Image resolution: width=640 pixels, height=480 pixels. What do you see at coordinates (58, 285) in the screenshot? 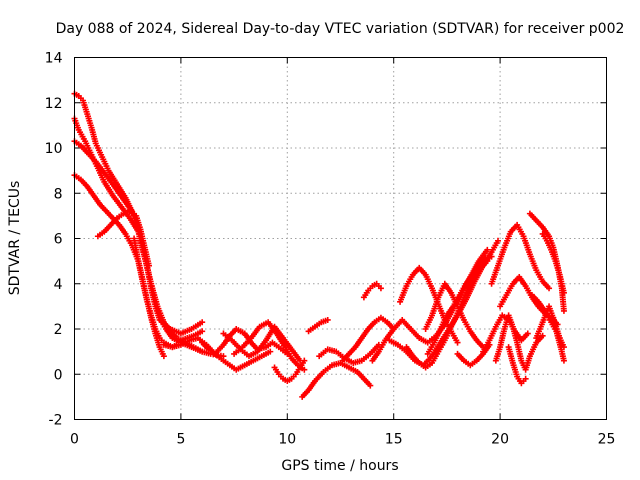
I see `y-tick-label: 4` at bounding box center [58, 285].